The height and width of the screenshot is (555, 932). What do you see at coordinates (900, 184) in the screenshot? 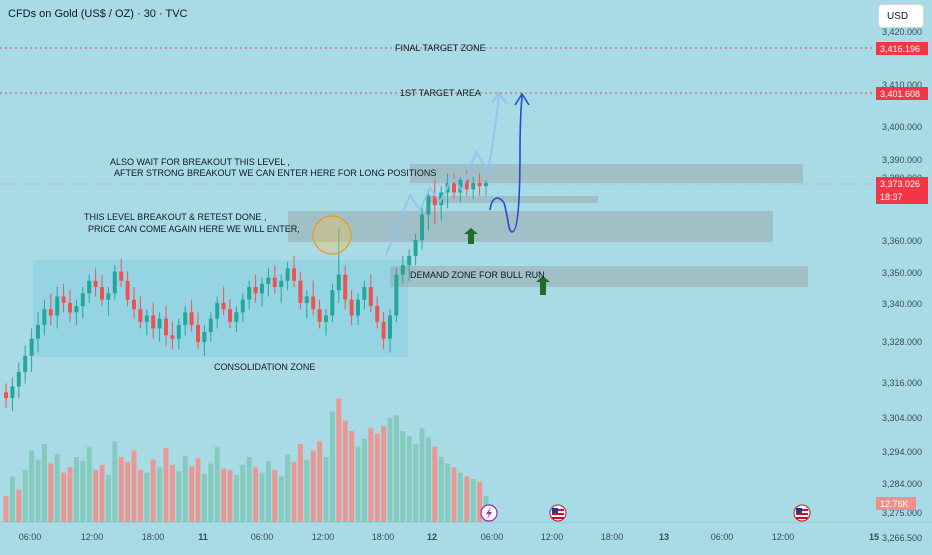
I see `last-price: 3,373.026` at bounding box center [900, 184].